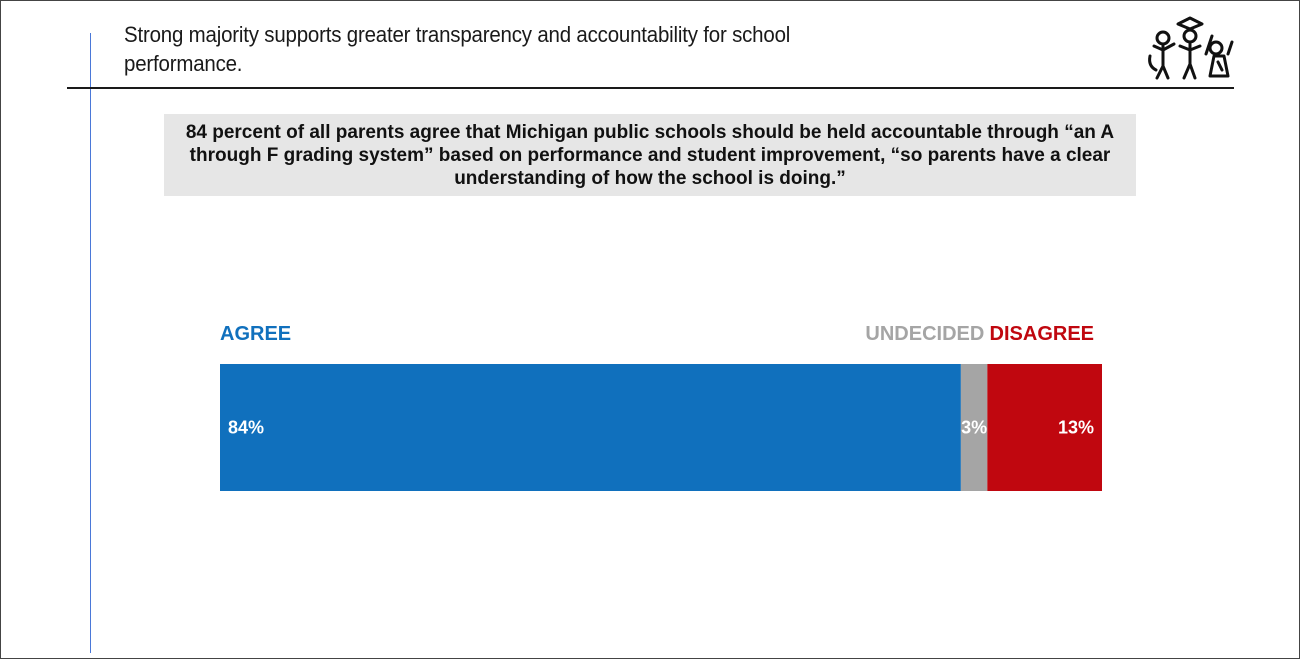 The height and width of the screenshot is (659, 1300). Describe the element at coordinates (924, 334) in the screenshot. I see `category-label-undecided: UNDECIDED` at that location.